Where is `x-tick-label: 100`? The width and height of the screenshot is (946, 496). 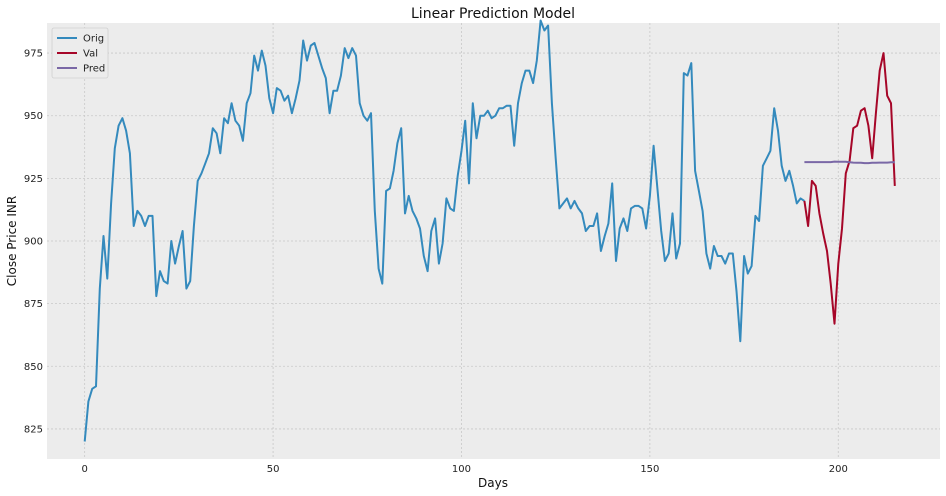 x-tick-label: 100 is located at coordinates (461, 469).